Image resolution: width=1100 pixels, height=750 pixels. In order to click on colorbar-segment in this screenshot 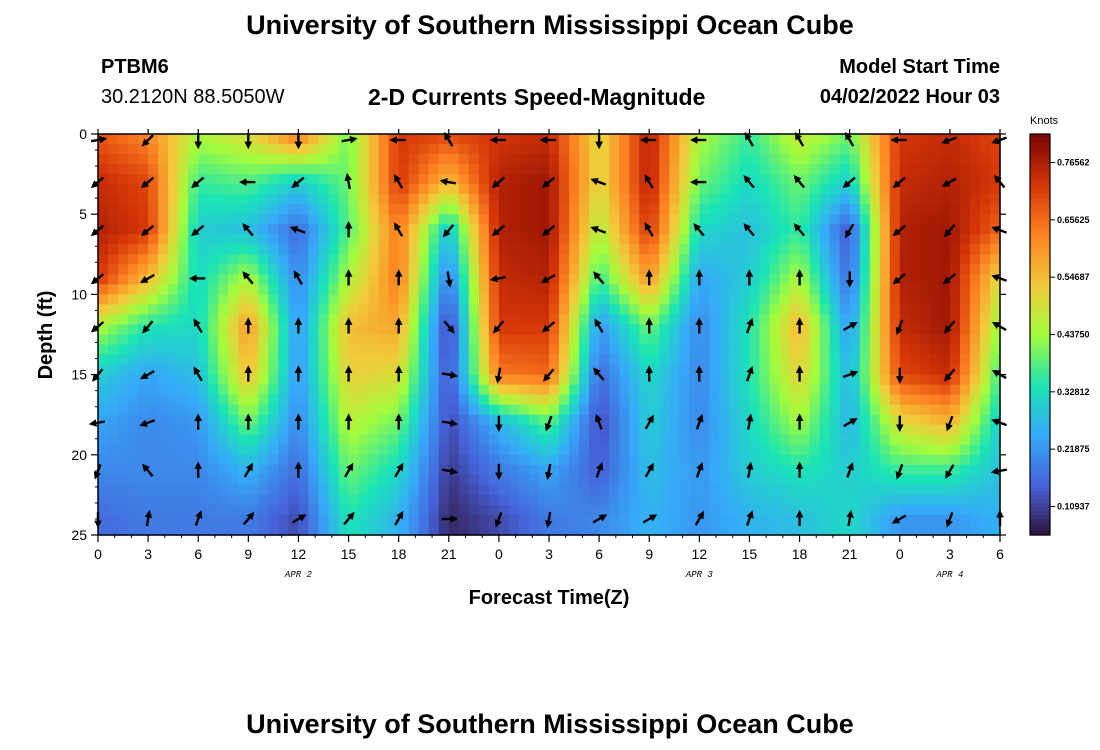, I will do `click(1040, 196)`.